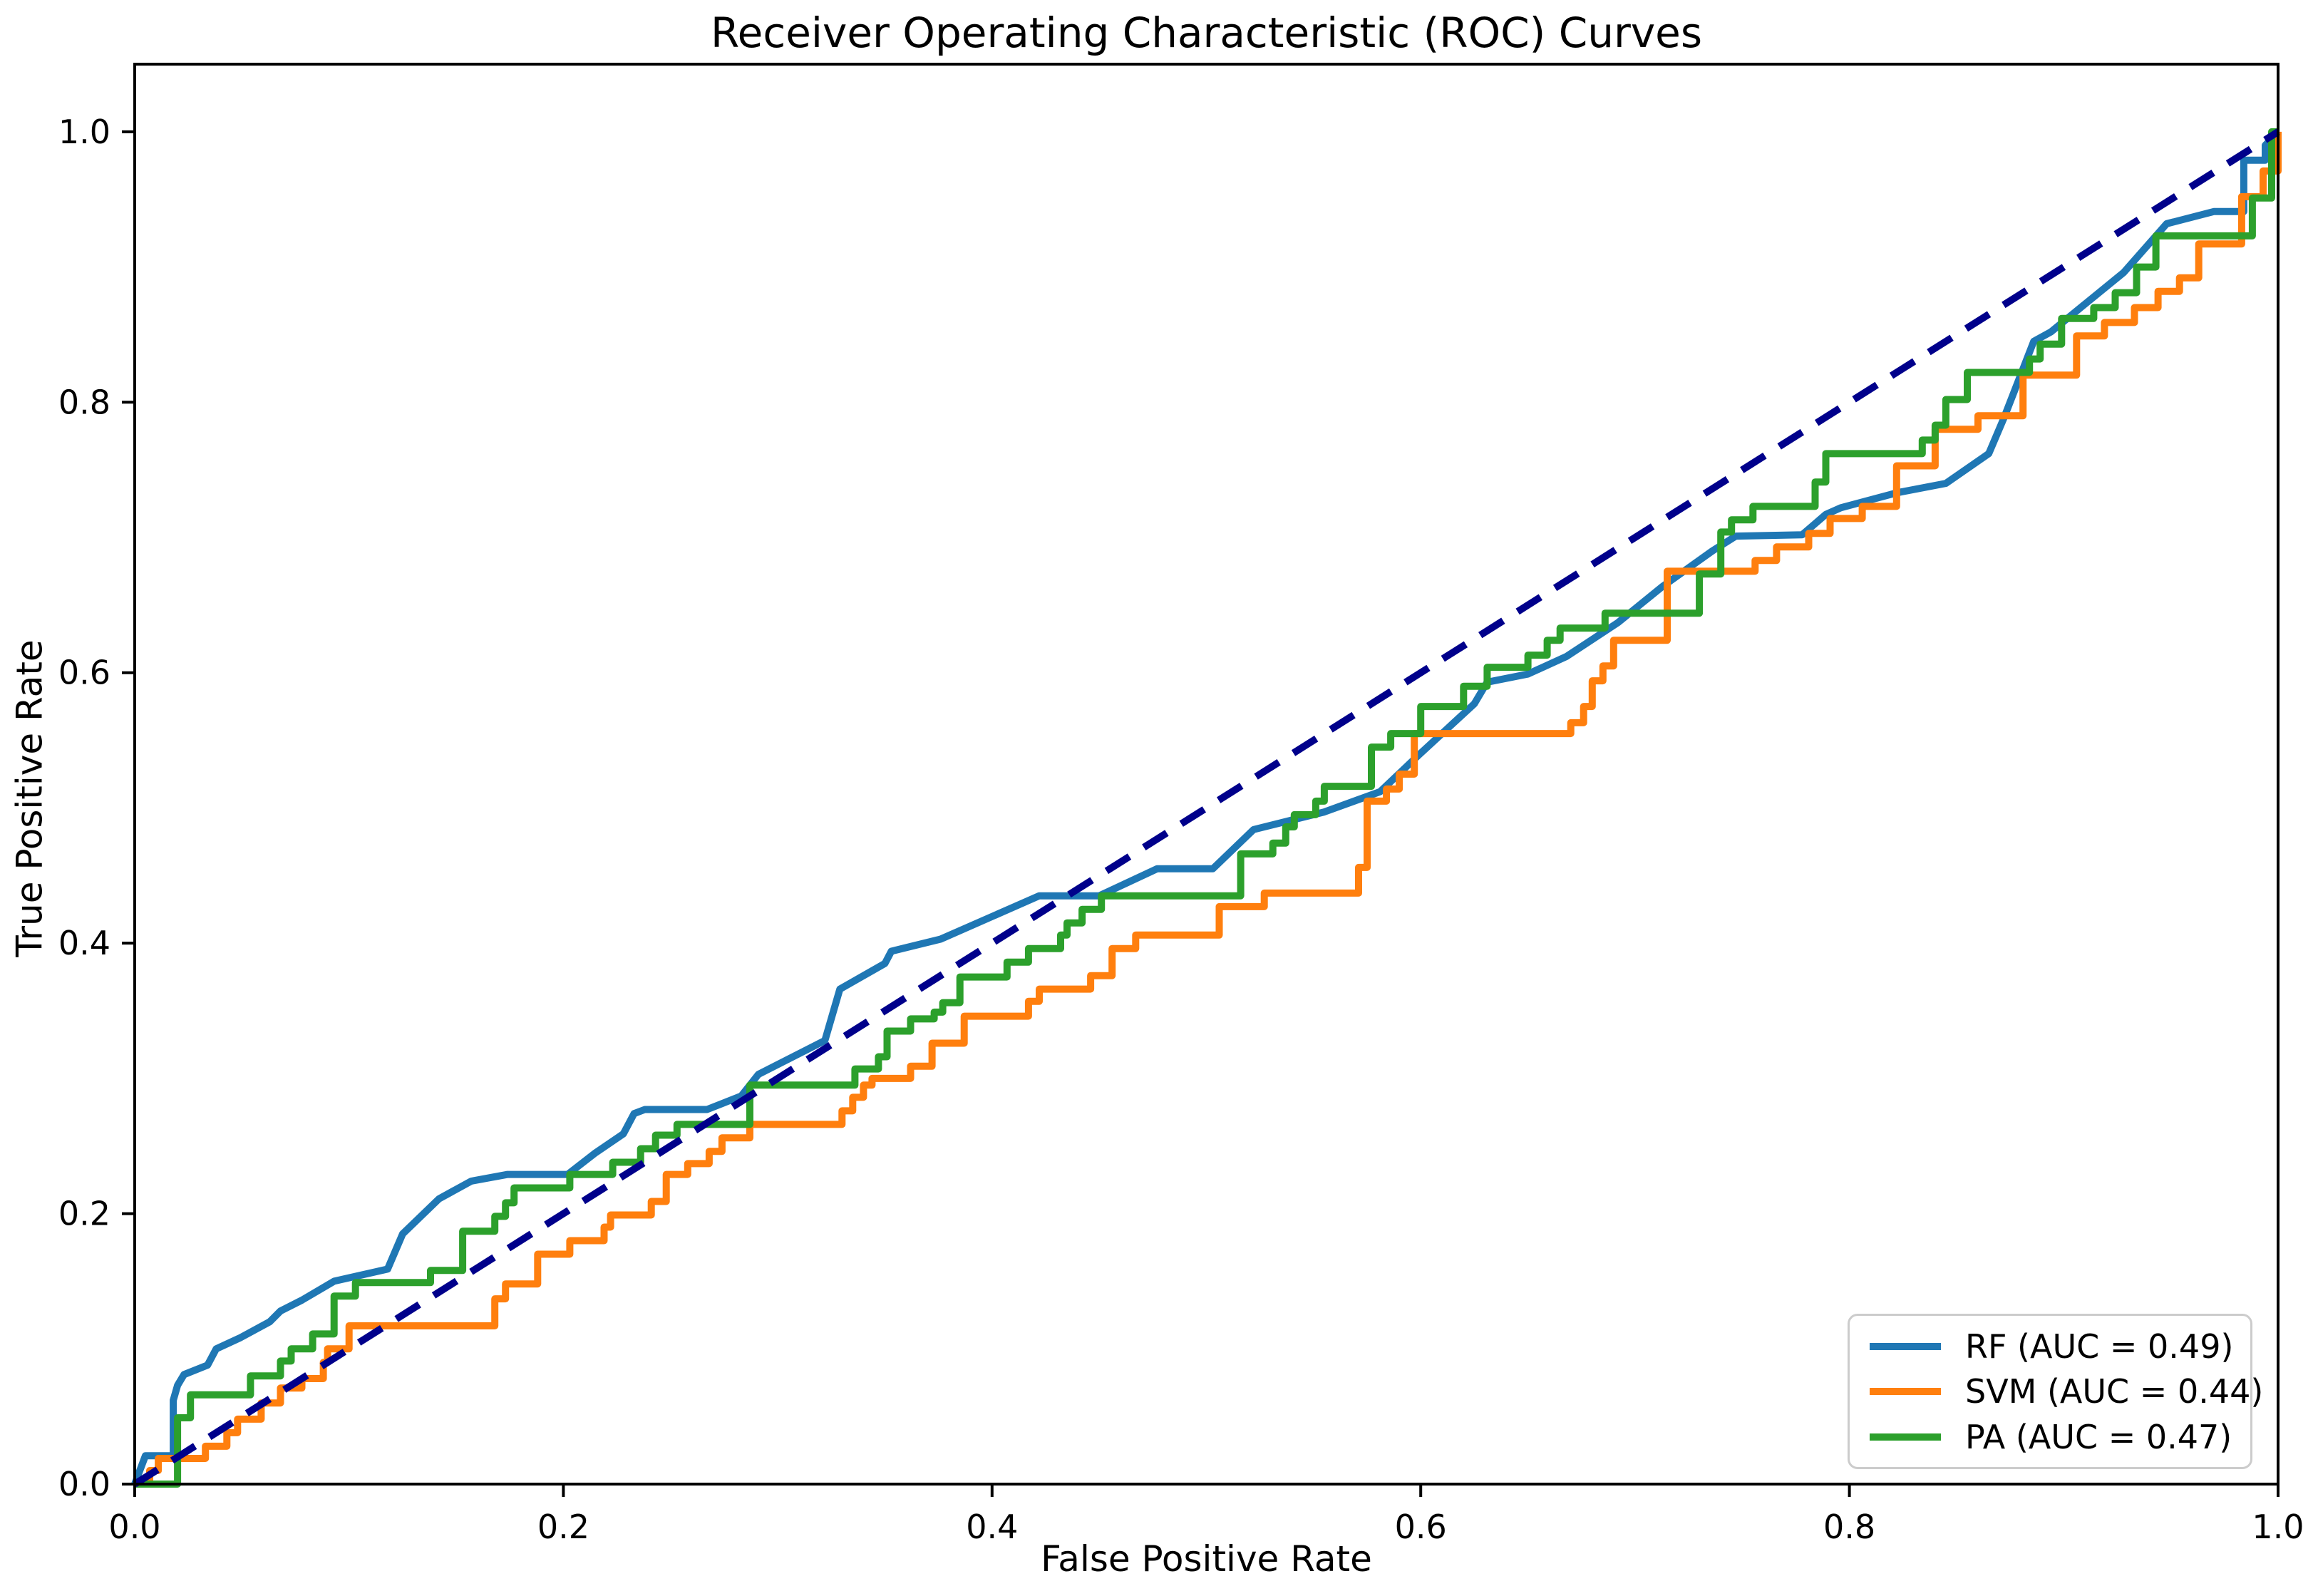 This screenshot has width=2313, height=1596. I want to click on legend-row-rf: RF (AUC = 0.49), so click(2050, 1346).